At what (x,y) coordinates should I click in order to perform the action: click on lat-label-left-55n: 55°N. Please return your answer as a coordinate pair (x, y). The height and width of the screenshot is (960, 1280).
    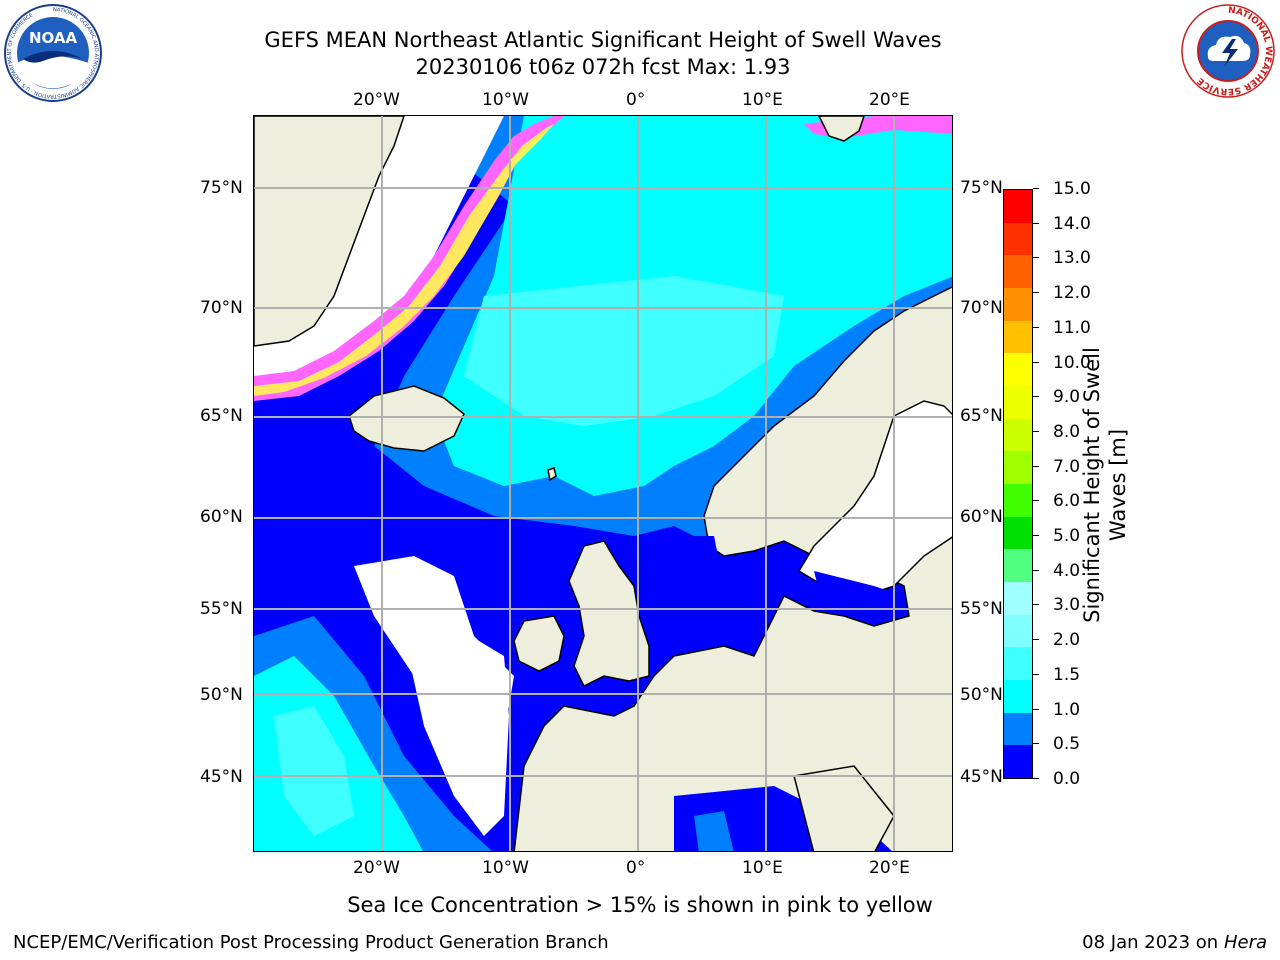
    Looking at the image, I should click on (221, 609).